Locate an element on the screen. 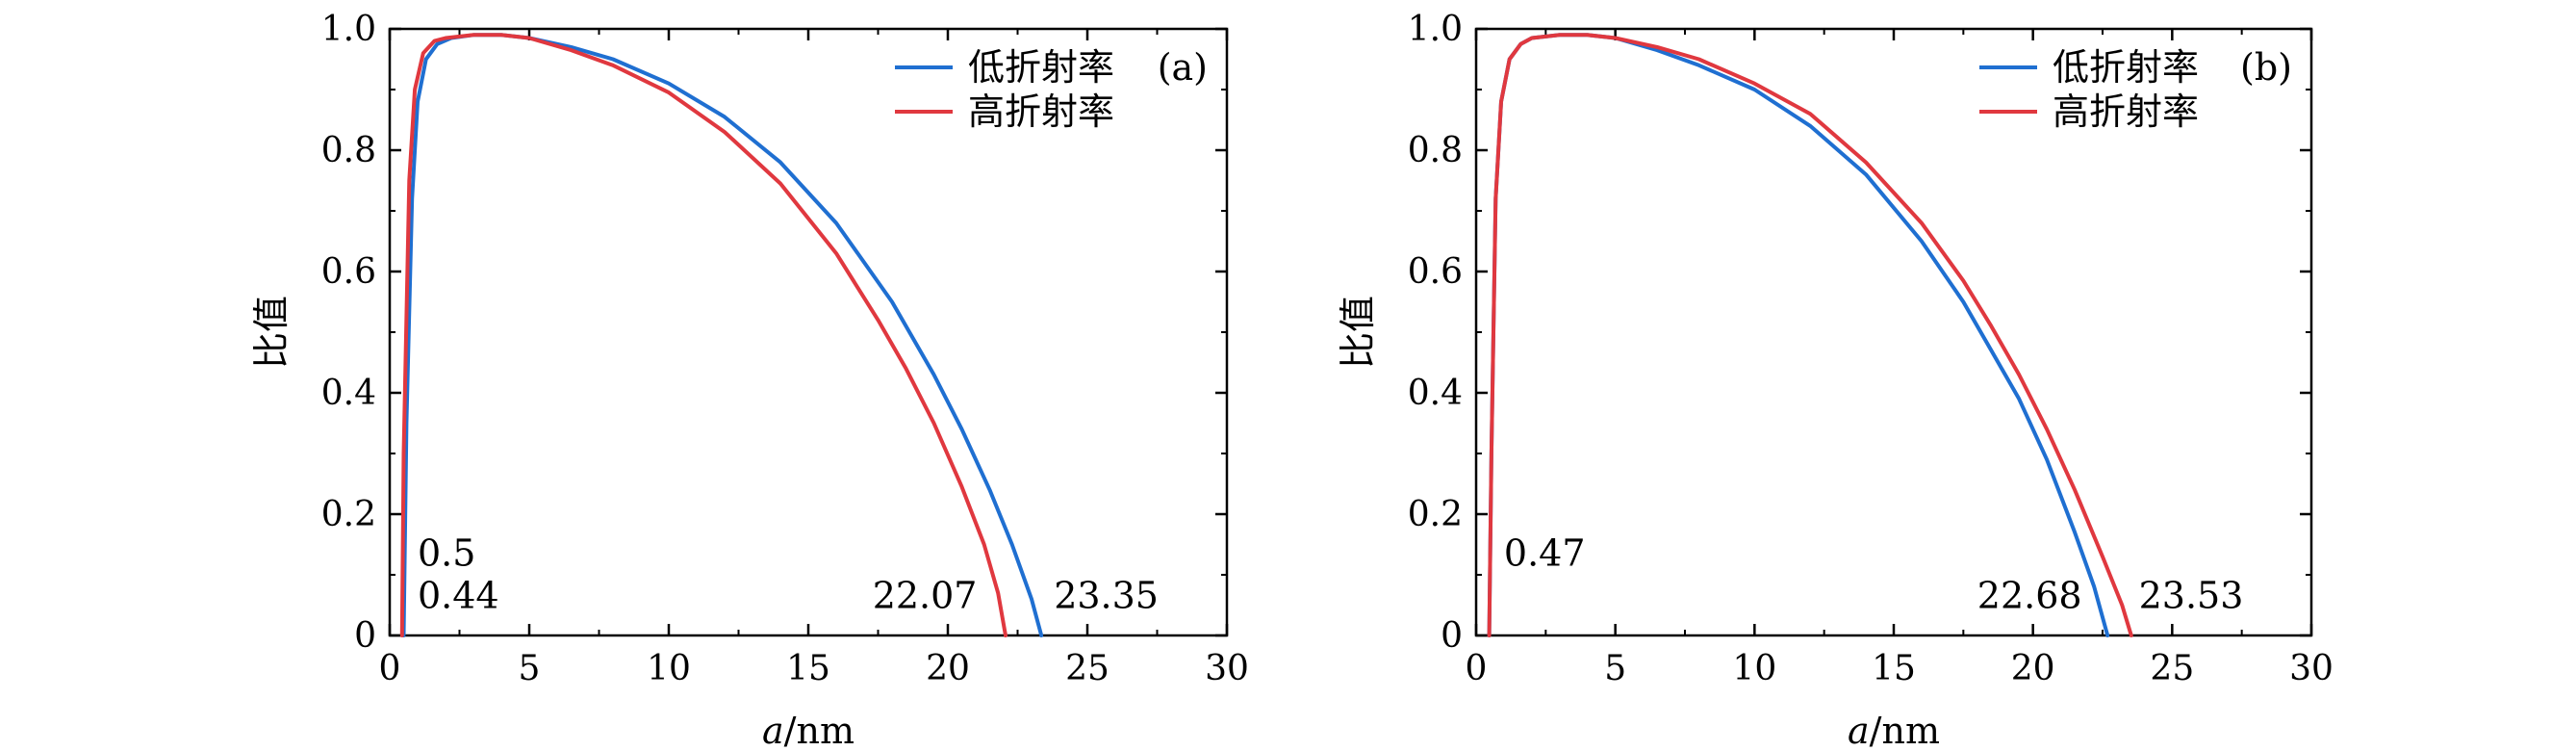 This screenshot has width=2576, height=751. value-annotation: 22.68 is located at coordinates (2029, 596).